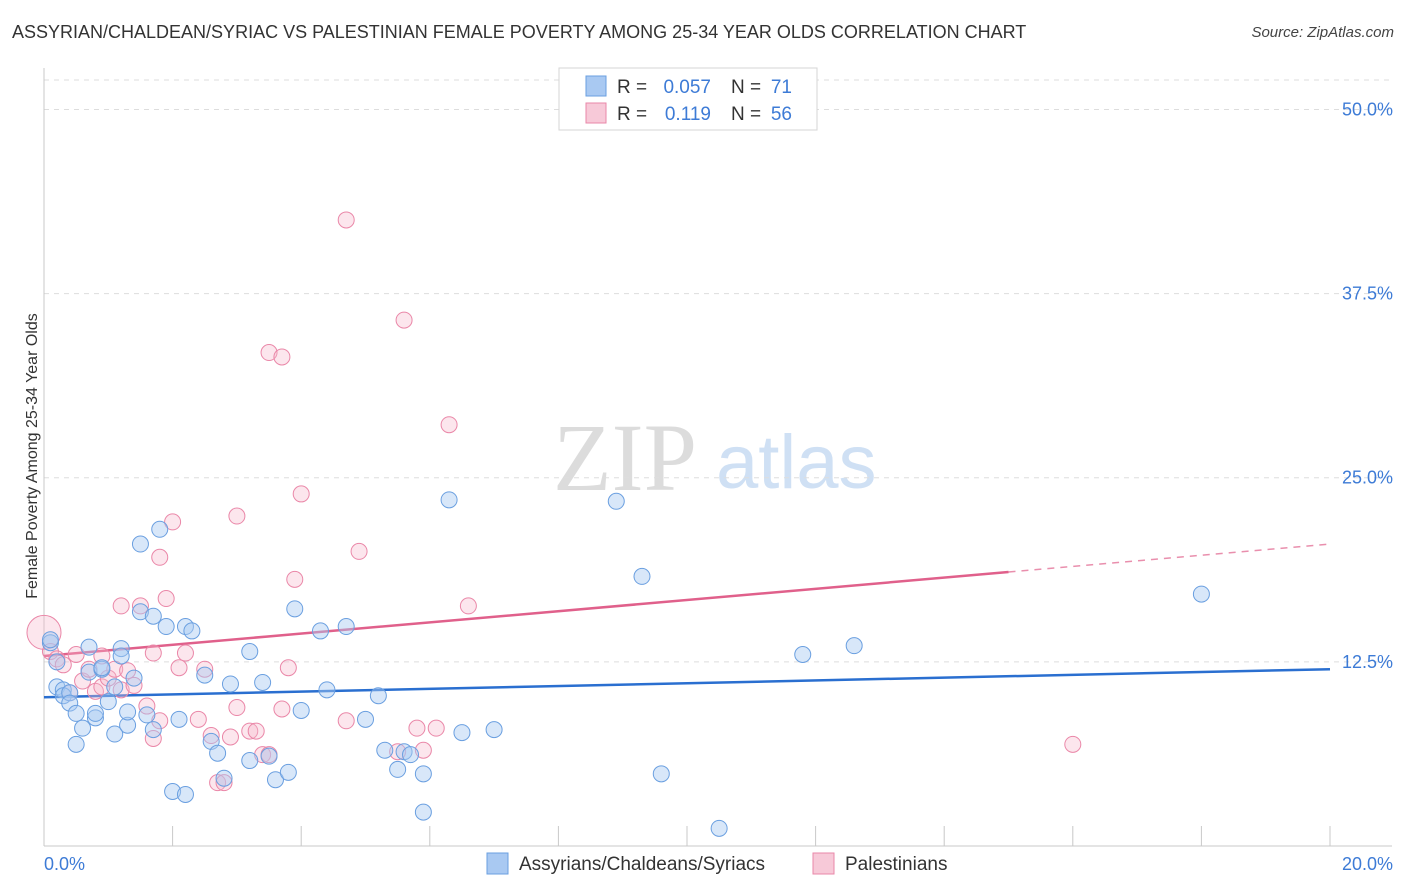 The image size is (1406, 892). I want to click on trend-line-assyrians, so click(687, 683).